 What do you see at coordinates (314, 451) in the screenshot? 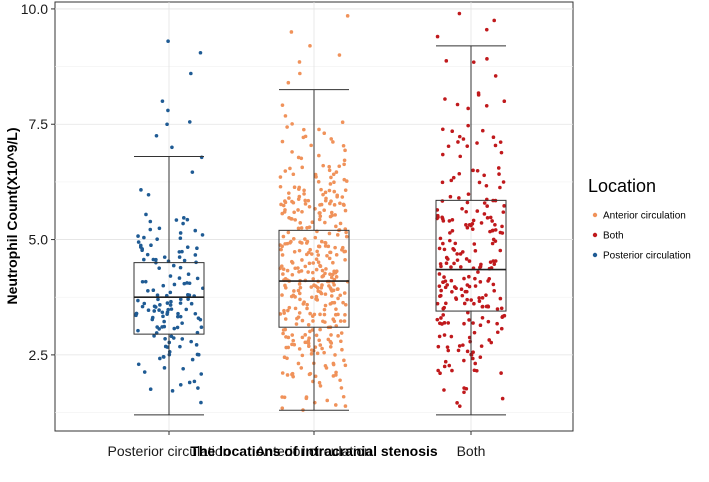
I see `x-axis-title: The locations of intracranial stenosis` at bounding box center [314, 451].